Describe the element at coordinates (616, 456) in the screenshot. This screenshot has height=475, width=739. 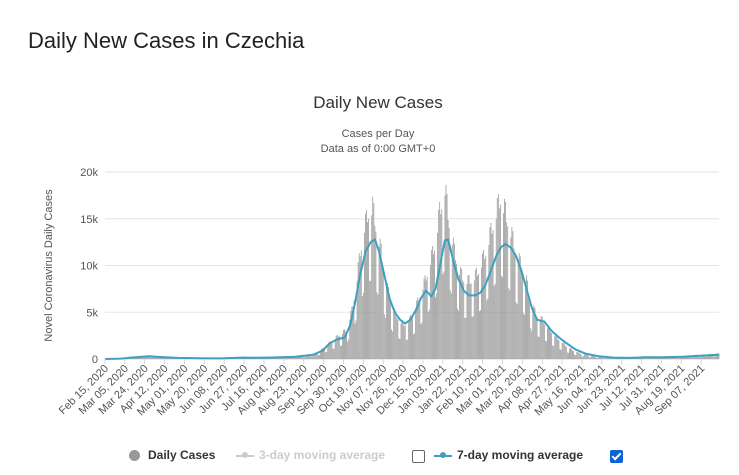
I see `7-day-average-checkbox` at that location.